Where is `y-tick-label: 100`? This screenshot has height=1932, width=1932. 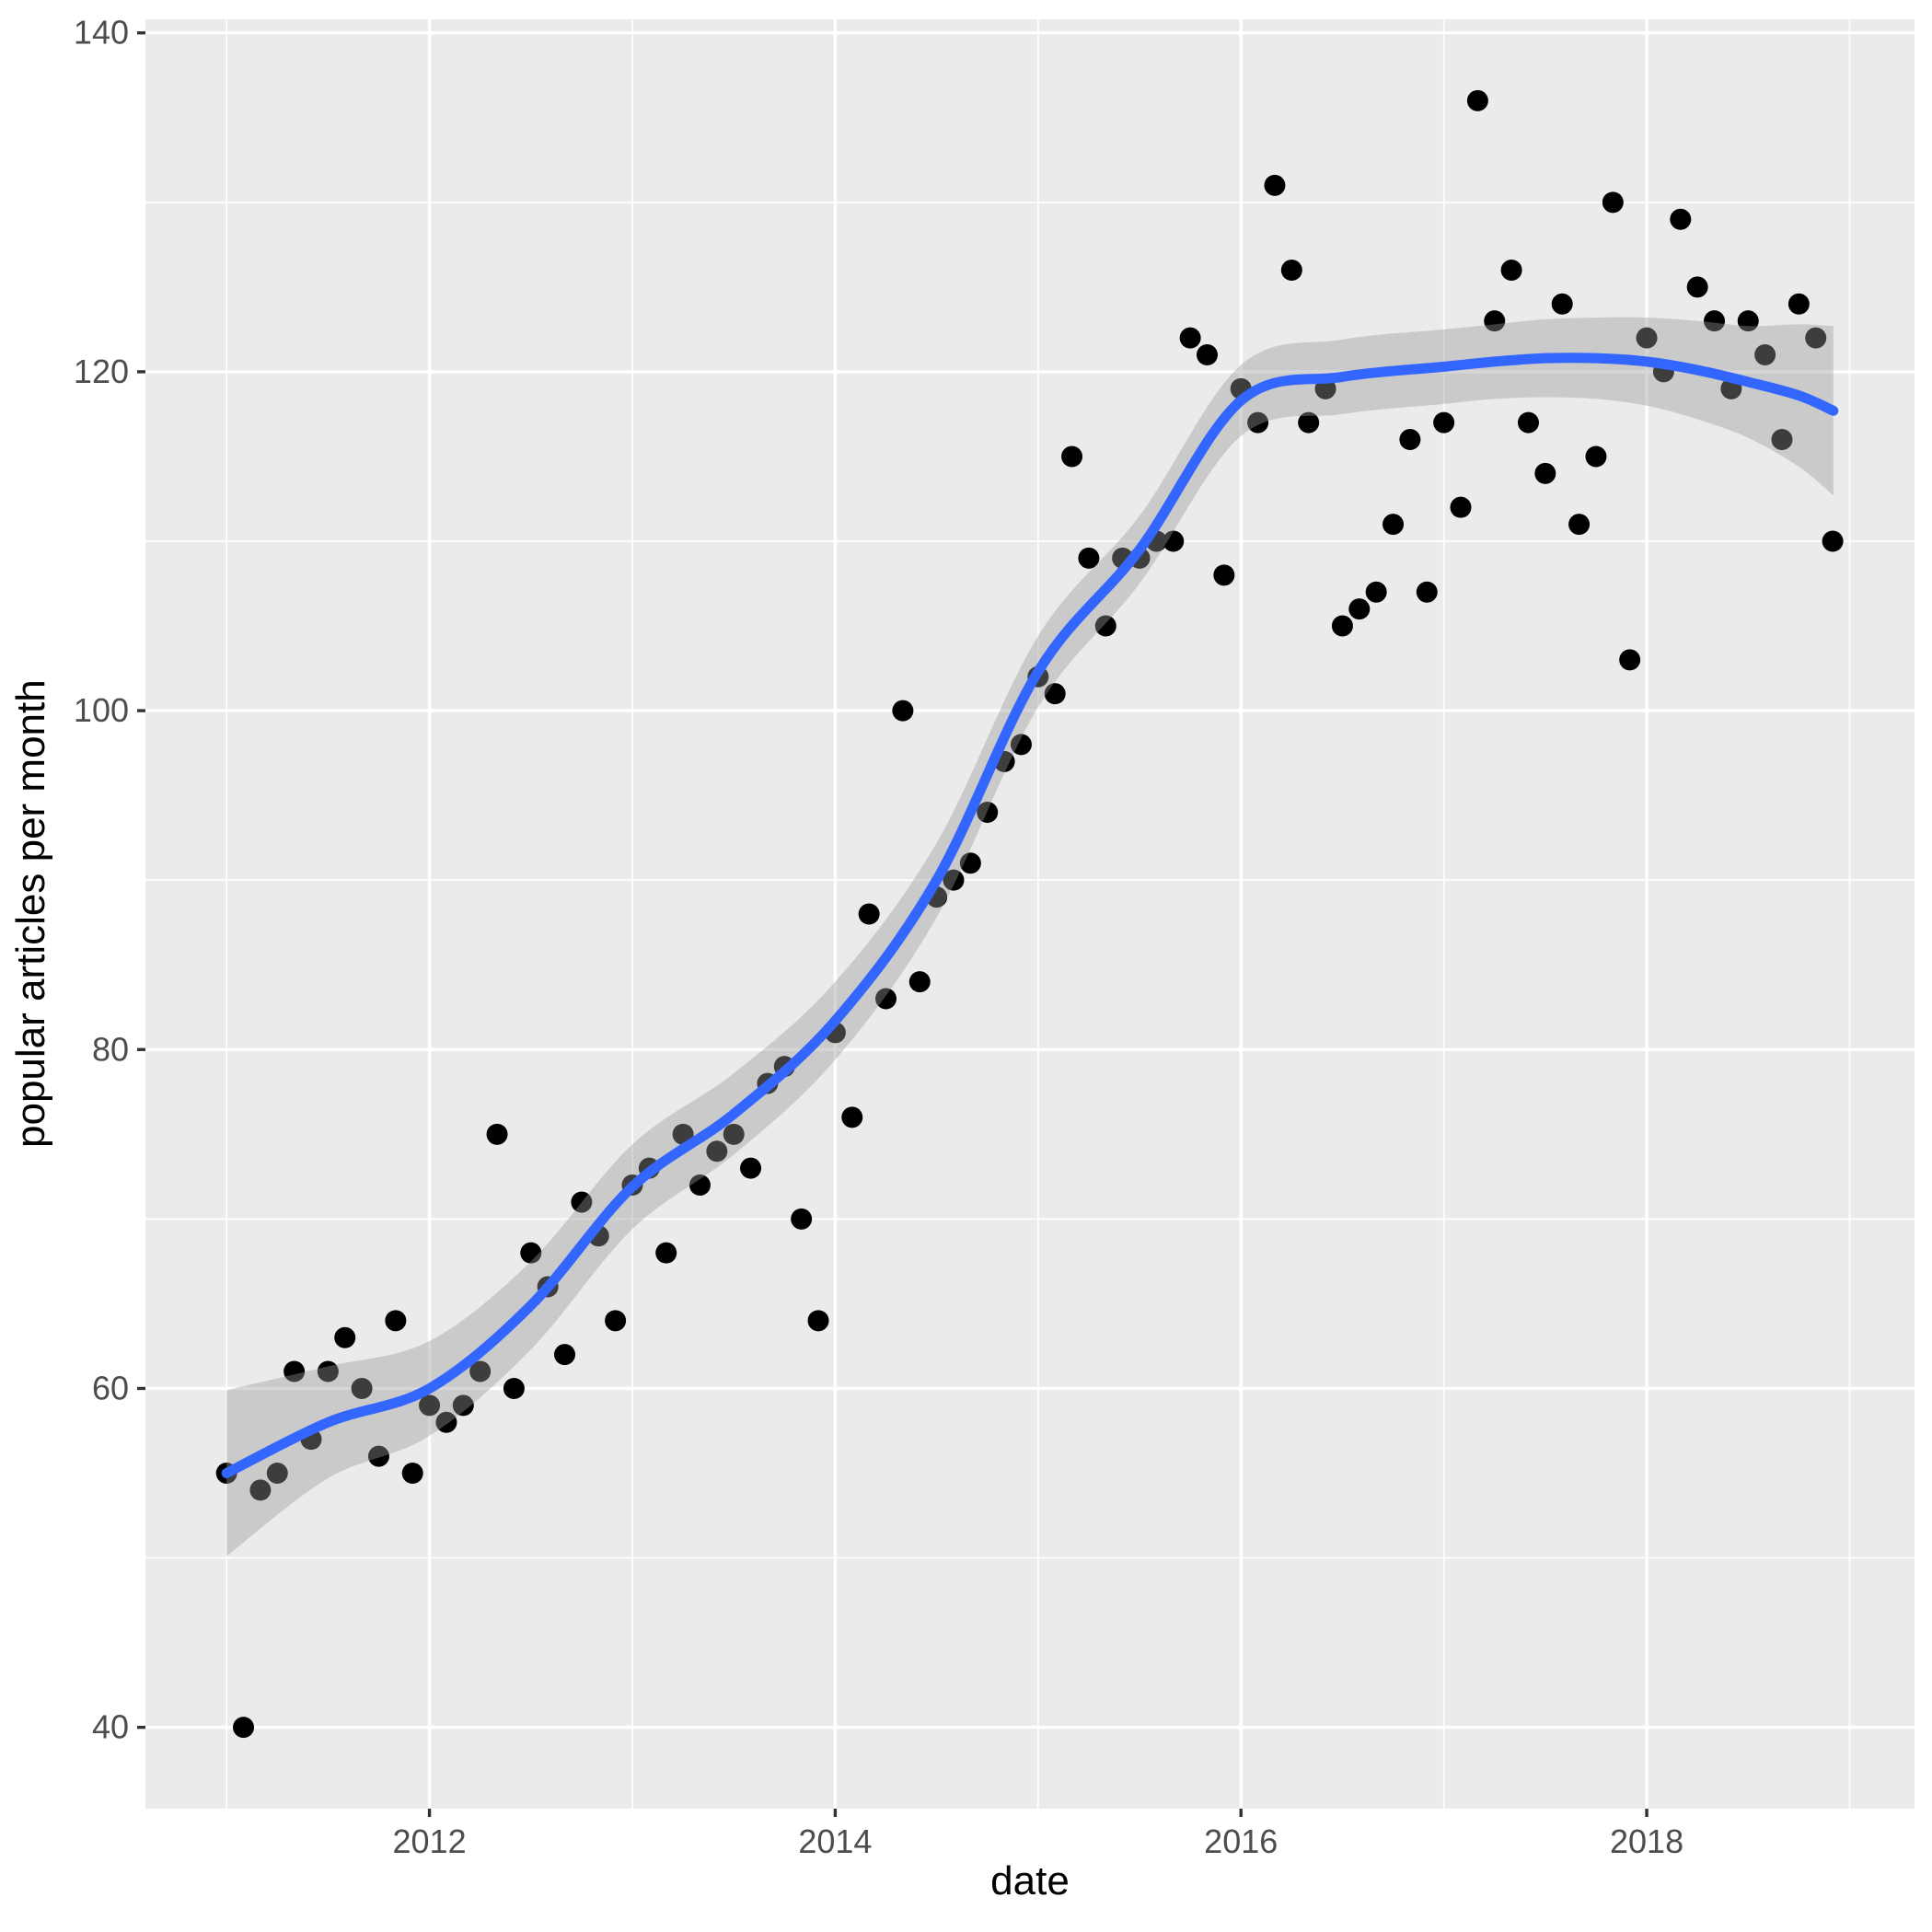
y-tick-label: 100 is located at coordinates (102, 710).